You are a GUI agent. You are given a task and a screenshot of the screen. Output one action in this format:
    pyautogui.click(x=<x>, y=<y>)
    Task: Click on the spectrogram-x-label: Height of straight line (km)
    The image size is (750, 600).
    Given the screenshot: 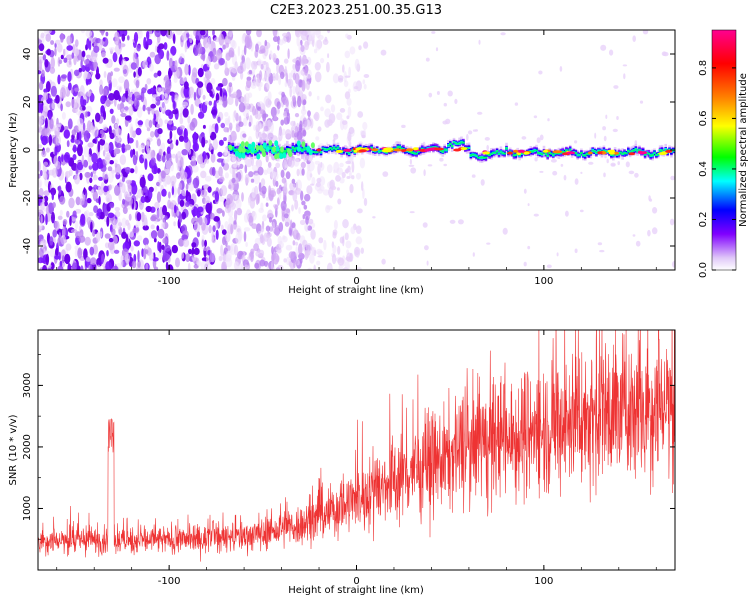 What is the action you would take?
    pyautogui.click(x=356, y=290)
    